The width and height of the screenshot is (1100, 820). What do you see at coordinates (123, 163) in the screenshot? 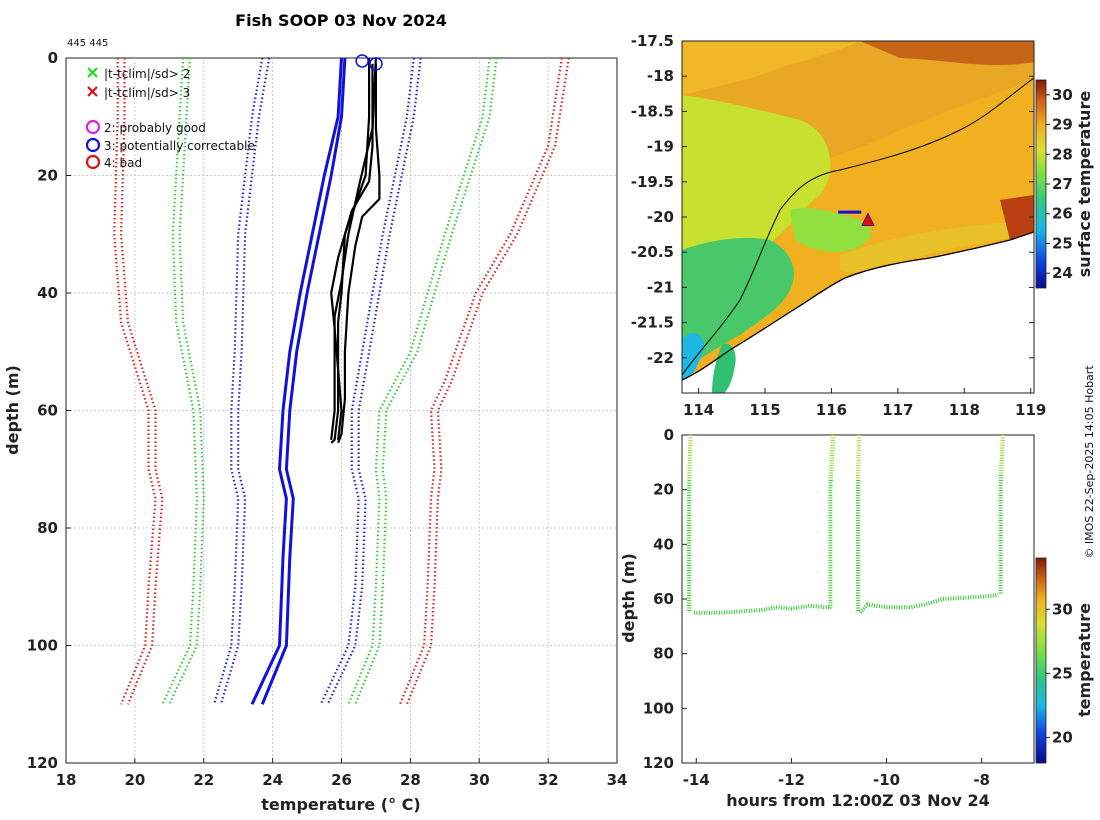
I see `legend-label-flag4: 4: bad` at bounding box center [123, 163].